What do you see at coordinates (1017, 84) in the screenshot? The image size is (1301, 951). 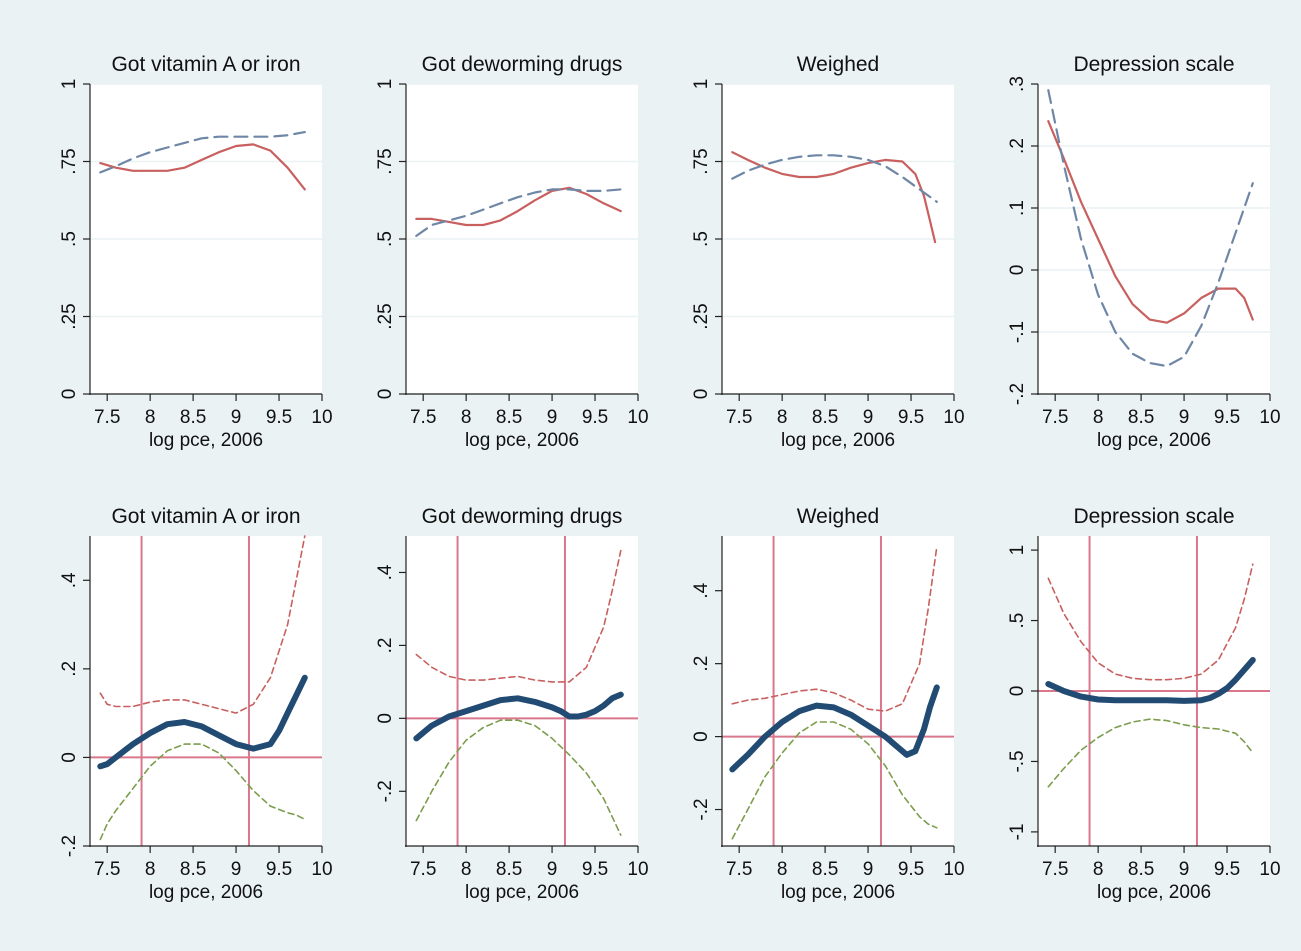 I see `y-tick-label: .3` at bounding box center [1017, 84].